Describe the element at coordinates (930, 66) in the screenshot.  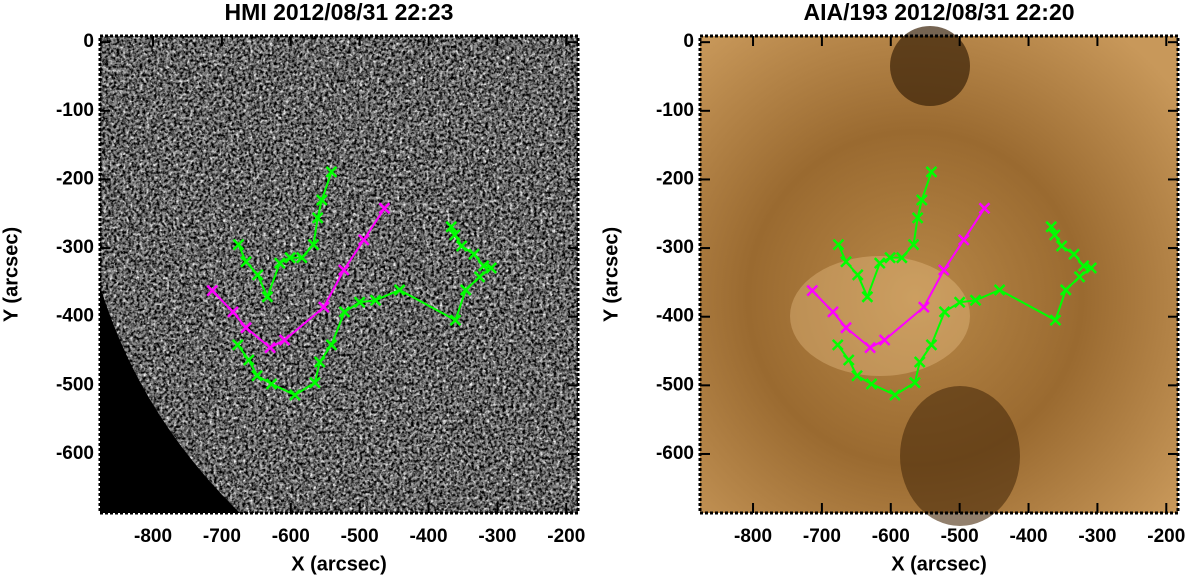
I see `coronal-hole` at that location.